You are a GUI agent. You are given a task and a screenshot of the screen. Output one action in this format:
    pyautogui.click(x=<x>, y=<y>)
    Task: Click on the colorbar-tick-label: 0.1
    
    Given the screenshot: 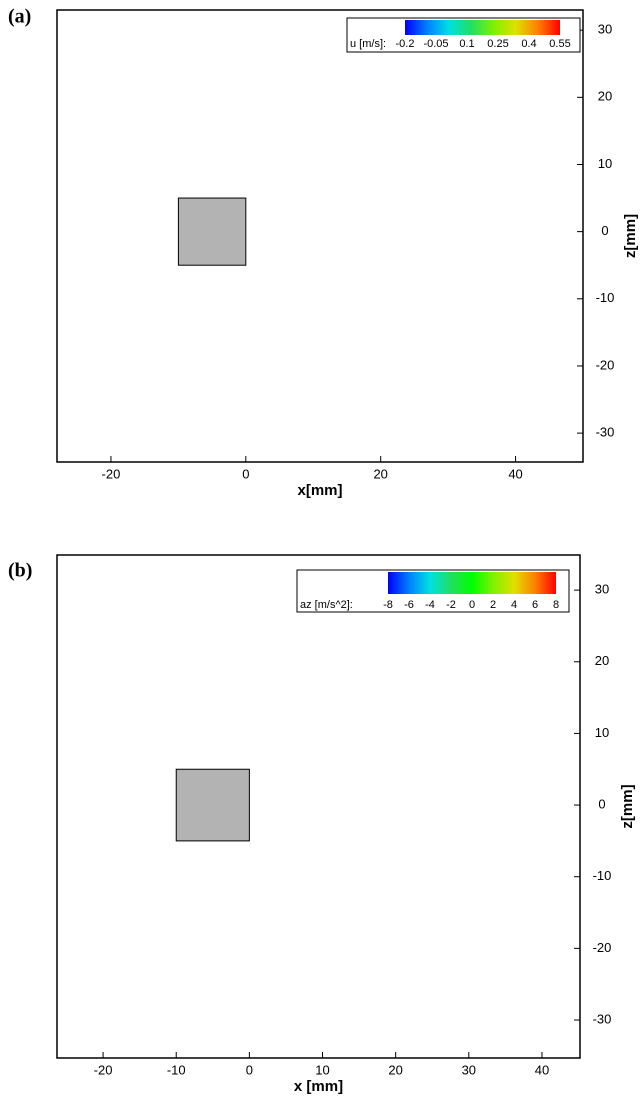 What is the action you would take?
    pyautogui.click(x=466, y=44)
    